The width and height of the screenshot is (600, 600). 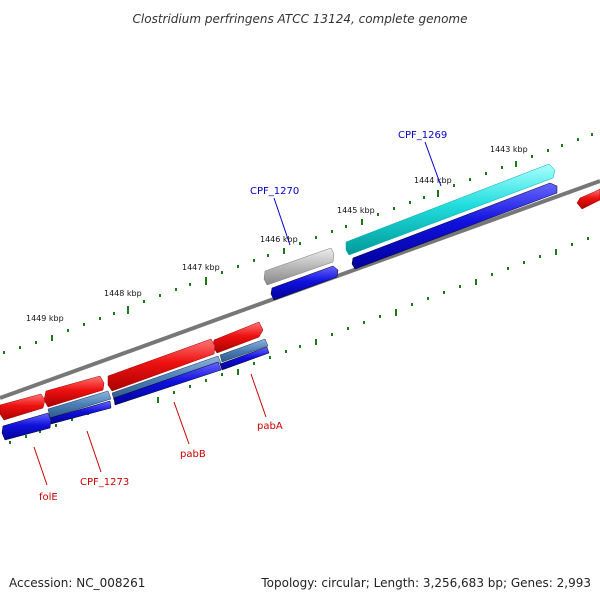 What do you see at coordinates (26, 426) in the screenshot?
I see `gene-folE-reverse-block` at bounding box center [26, 426].